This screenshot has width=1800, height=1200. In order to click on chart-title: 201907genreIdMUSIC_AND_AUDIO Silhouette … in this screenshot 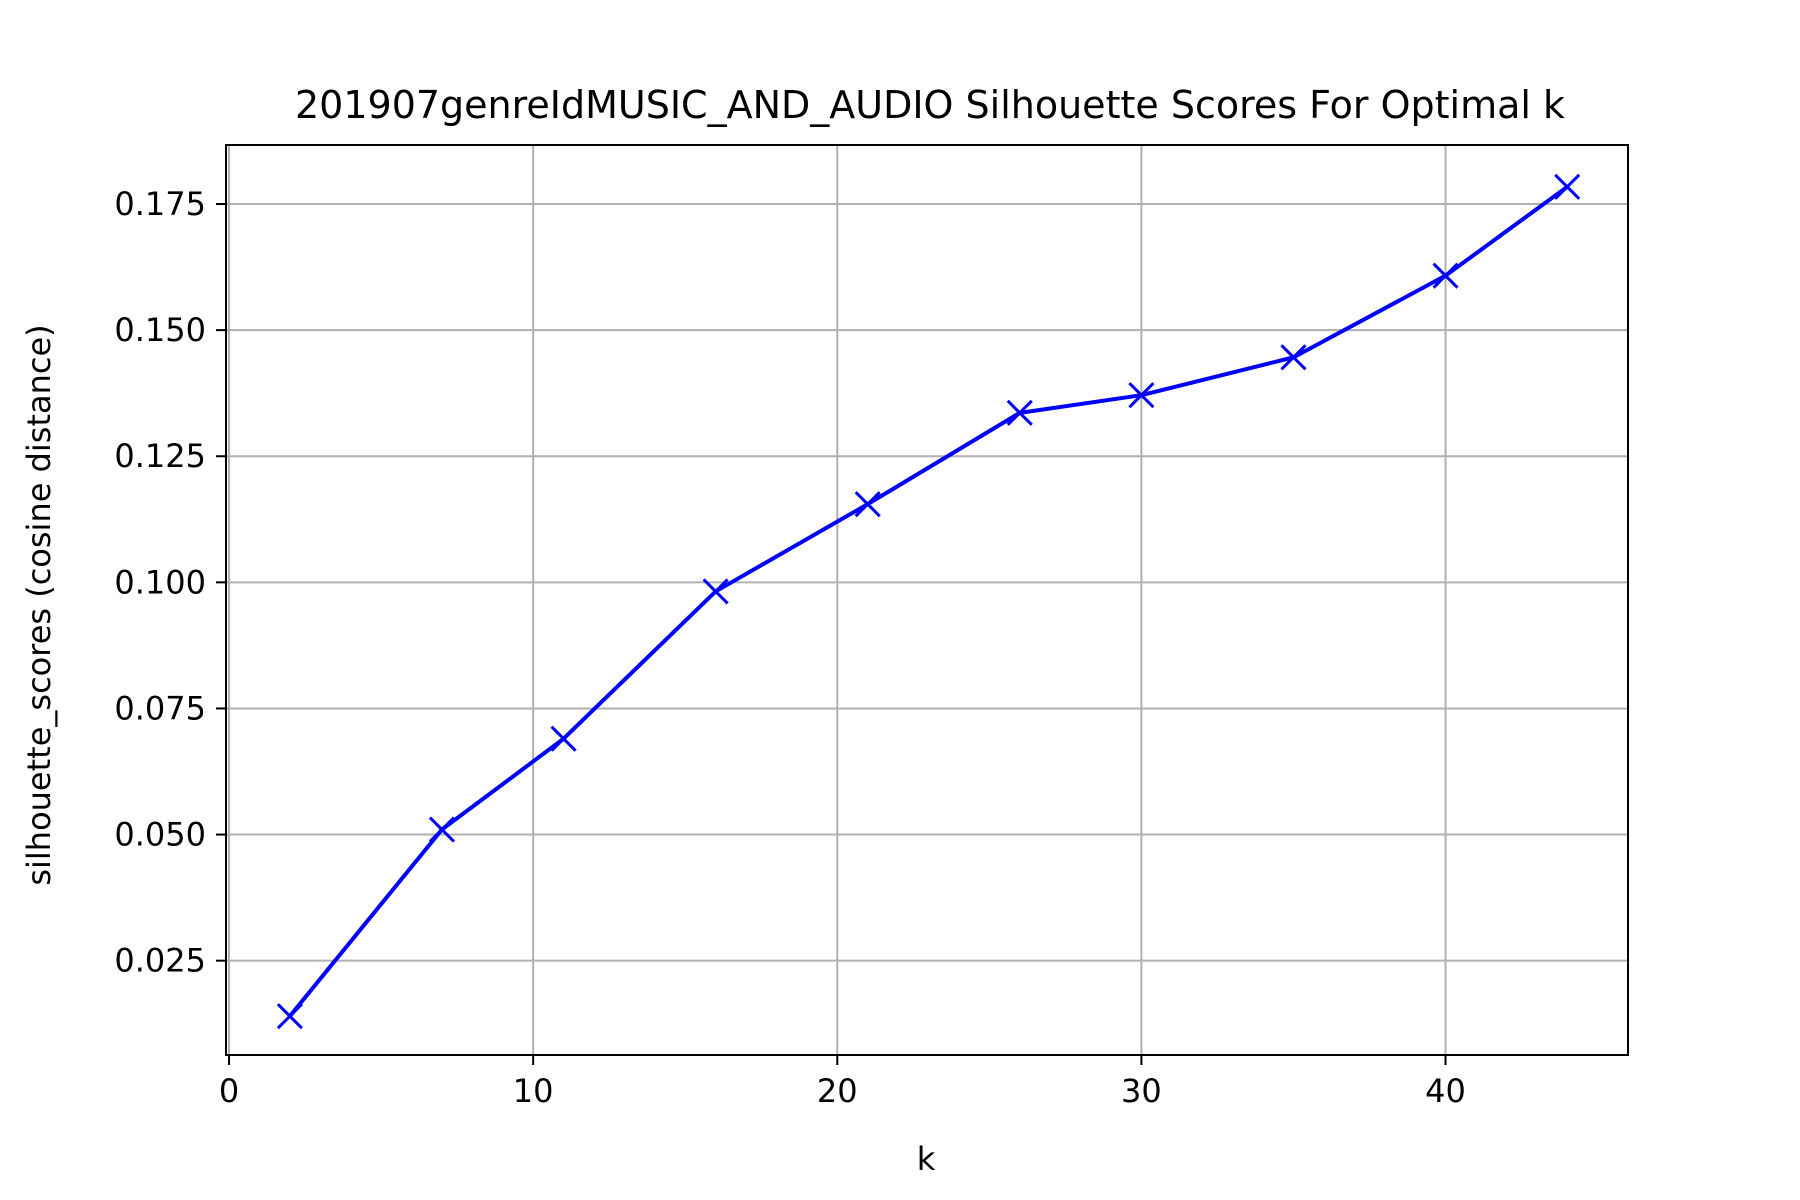, I will do `click(930, 105)`.